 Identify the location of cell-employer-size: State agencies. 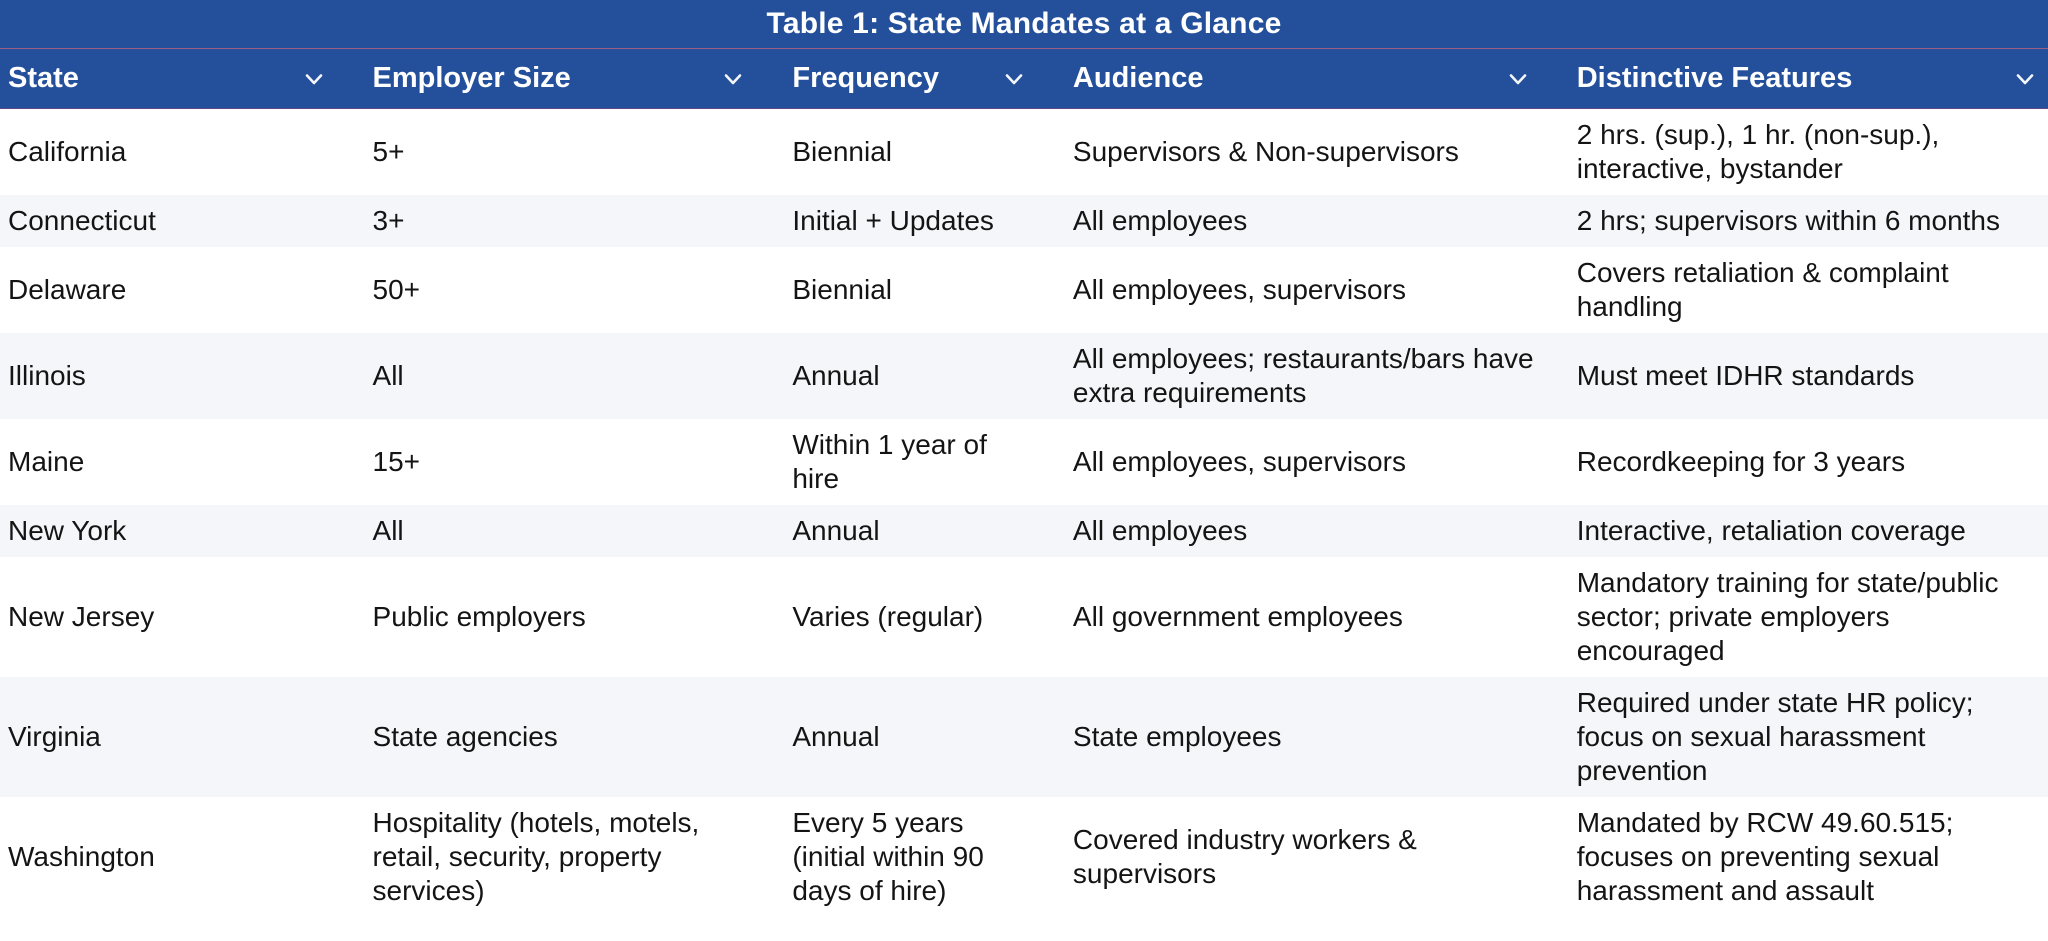
(574, 737).